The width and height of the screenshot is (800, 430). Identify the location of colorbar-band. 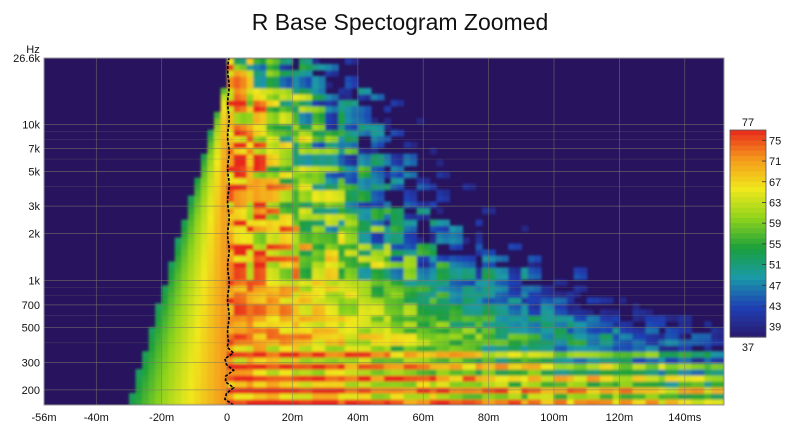
(748, 293).